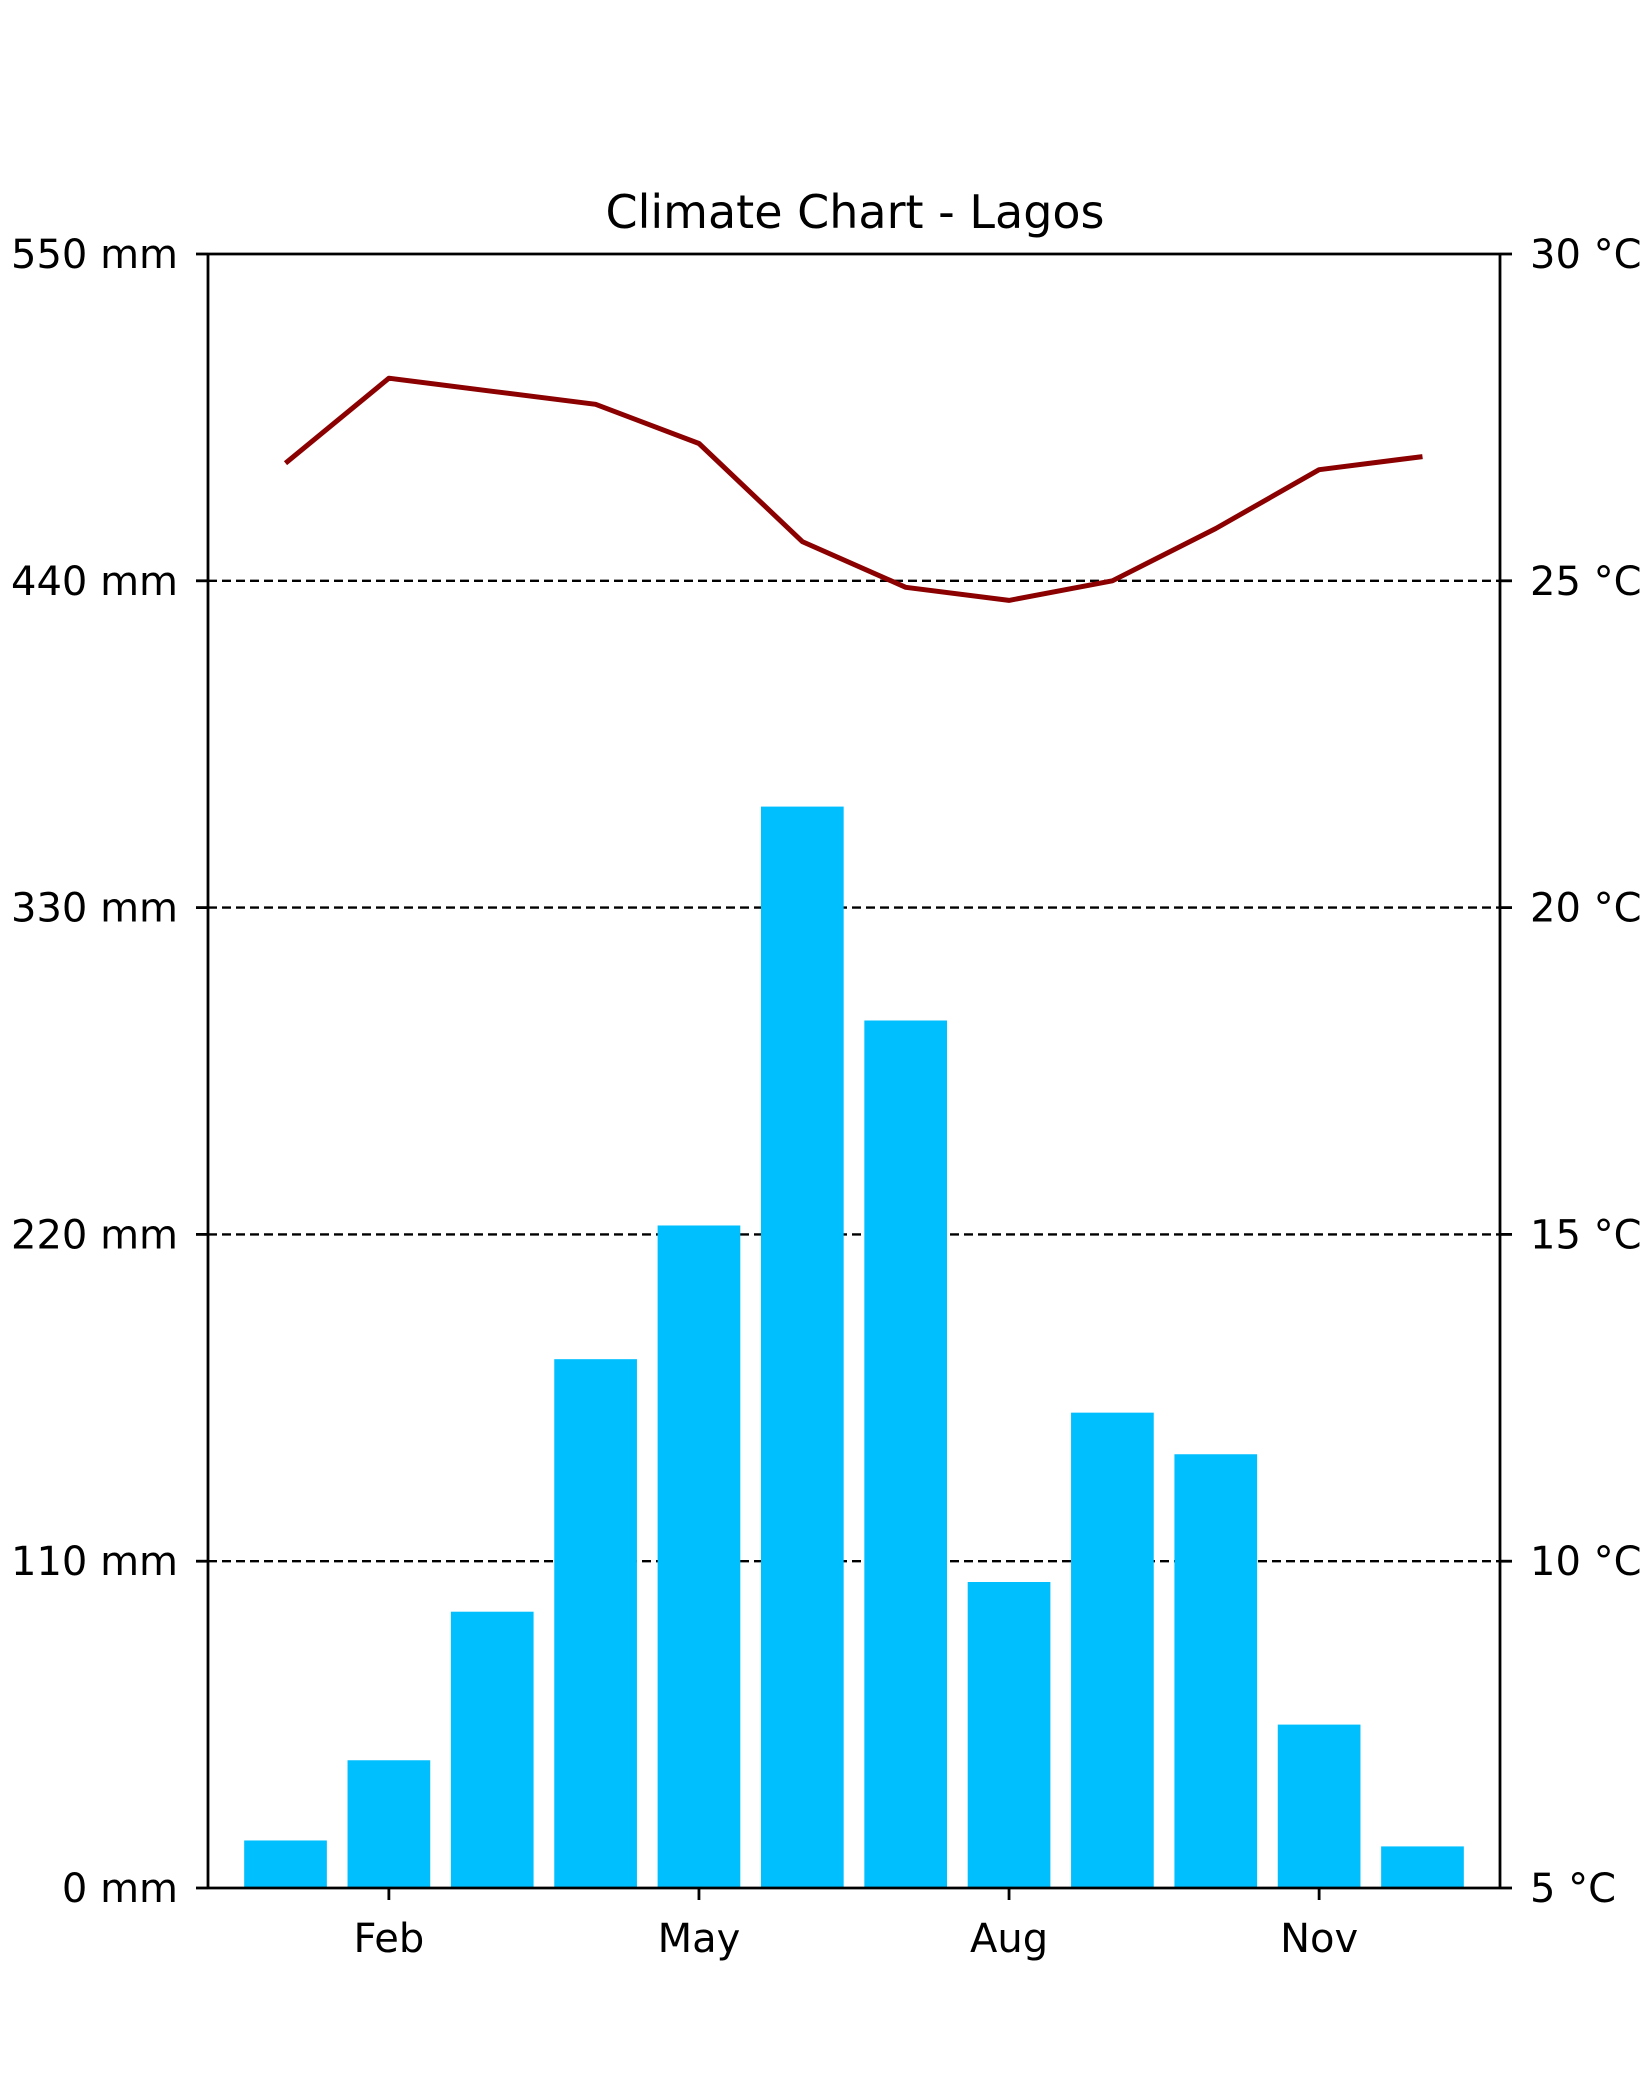  What do you see at coordinates (1586, 1562) in the screenshot?
I see `right-tick-label-10: 10 °C` at bounding box center [1586, 1562].